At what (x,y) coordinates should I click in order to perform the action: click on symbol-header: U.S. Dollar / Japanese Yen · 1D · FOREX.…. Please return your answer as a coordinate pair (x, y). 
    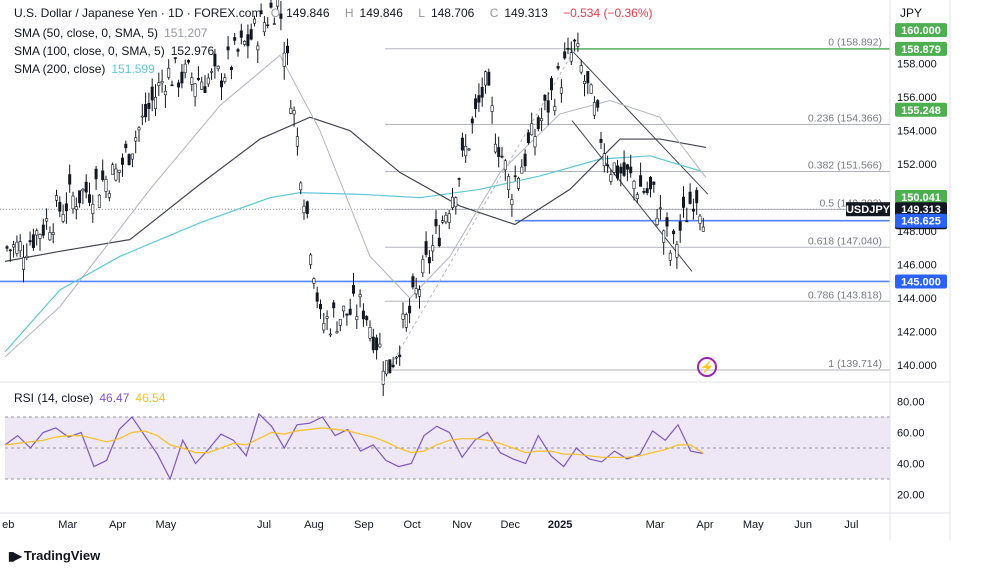
    Looking at the image, I should click on (336, 13).